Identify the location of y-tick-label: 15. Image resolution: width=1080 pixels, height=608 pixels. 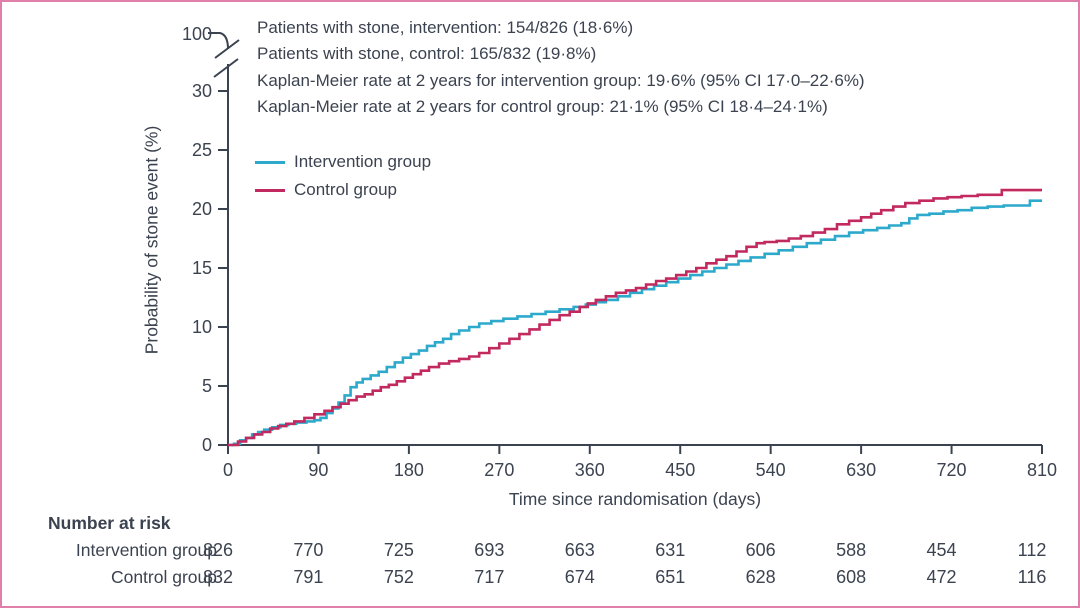
(202, 268).